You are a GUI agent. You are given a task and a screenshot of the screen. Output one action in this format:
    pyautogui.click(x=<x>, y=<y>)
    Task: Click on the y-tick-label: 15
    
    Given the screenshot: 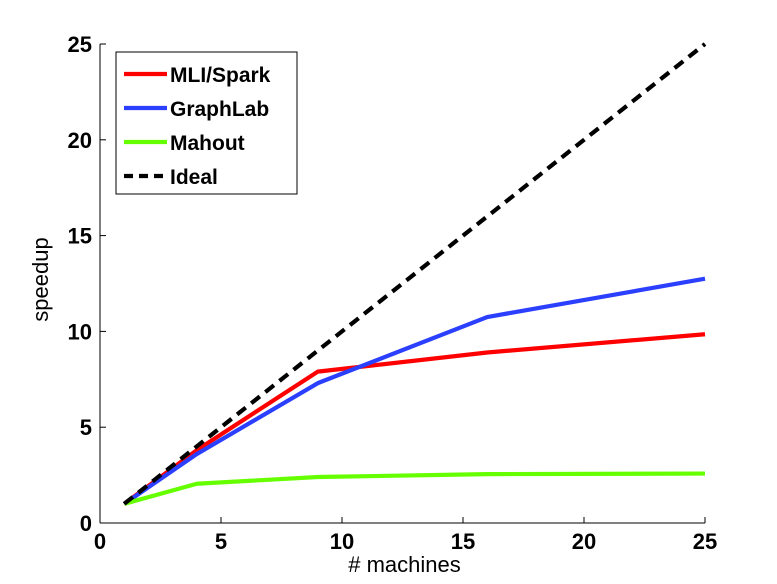 What is the action you would take?
    pyautogui.click(x=80, y=236)
    